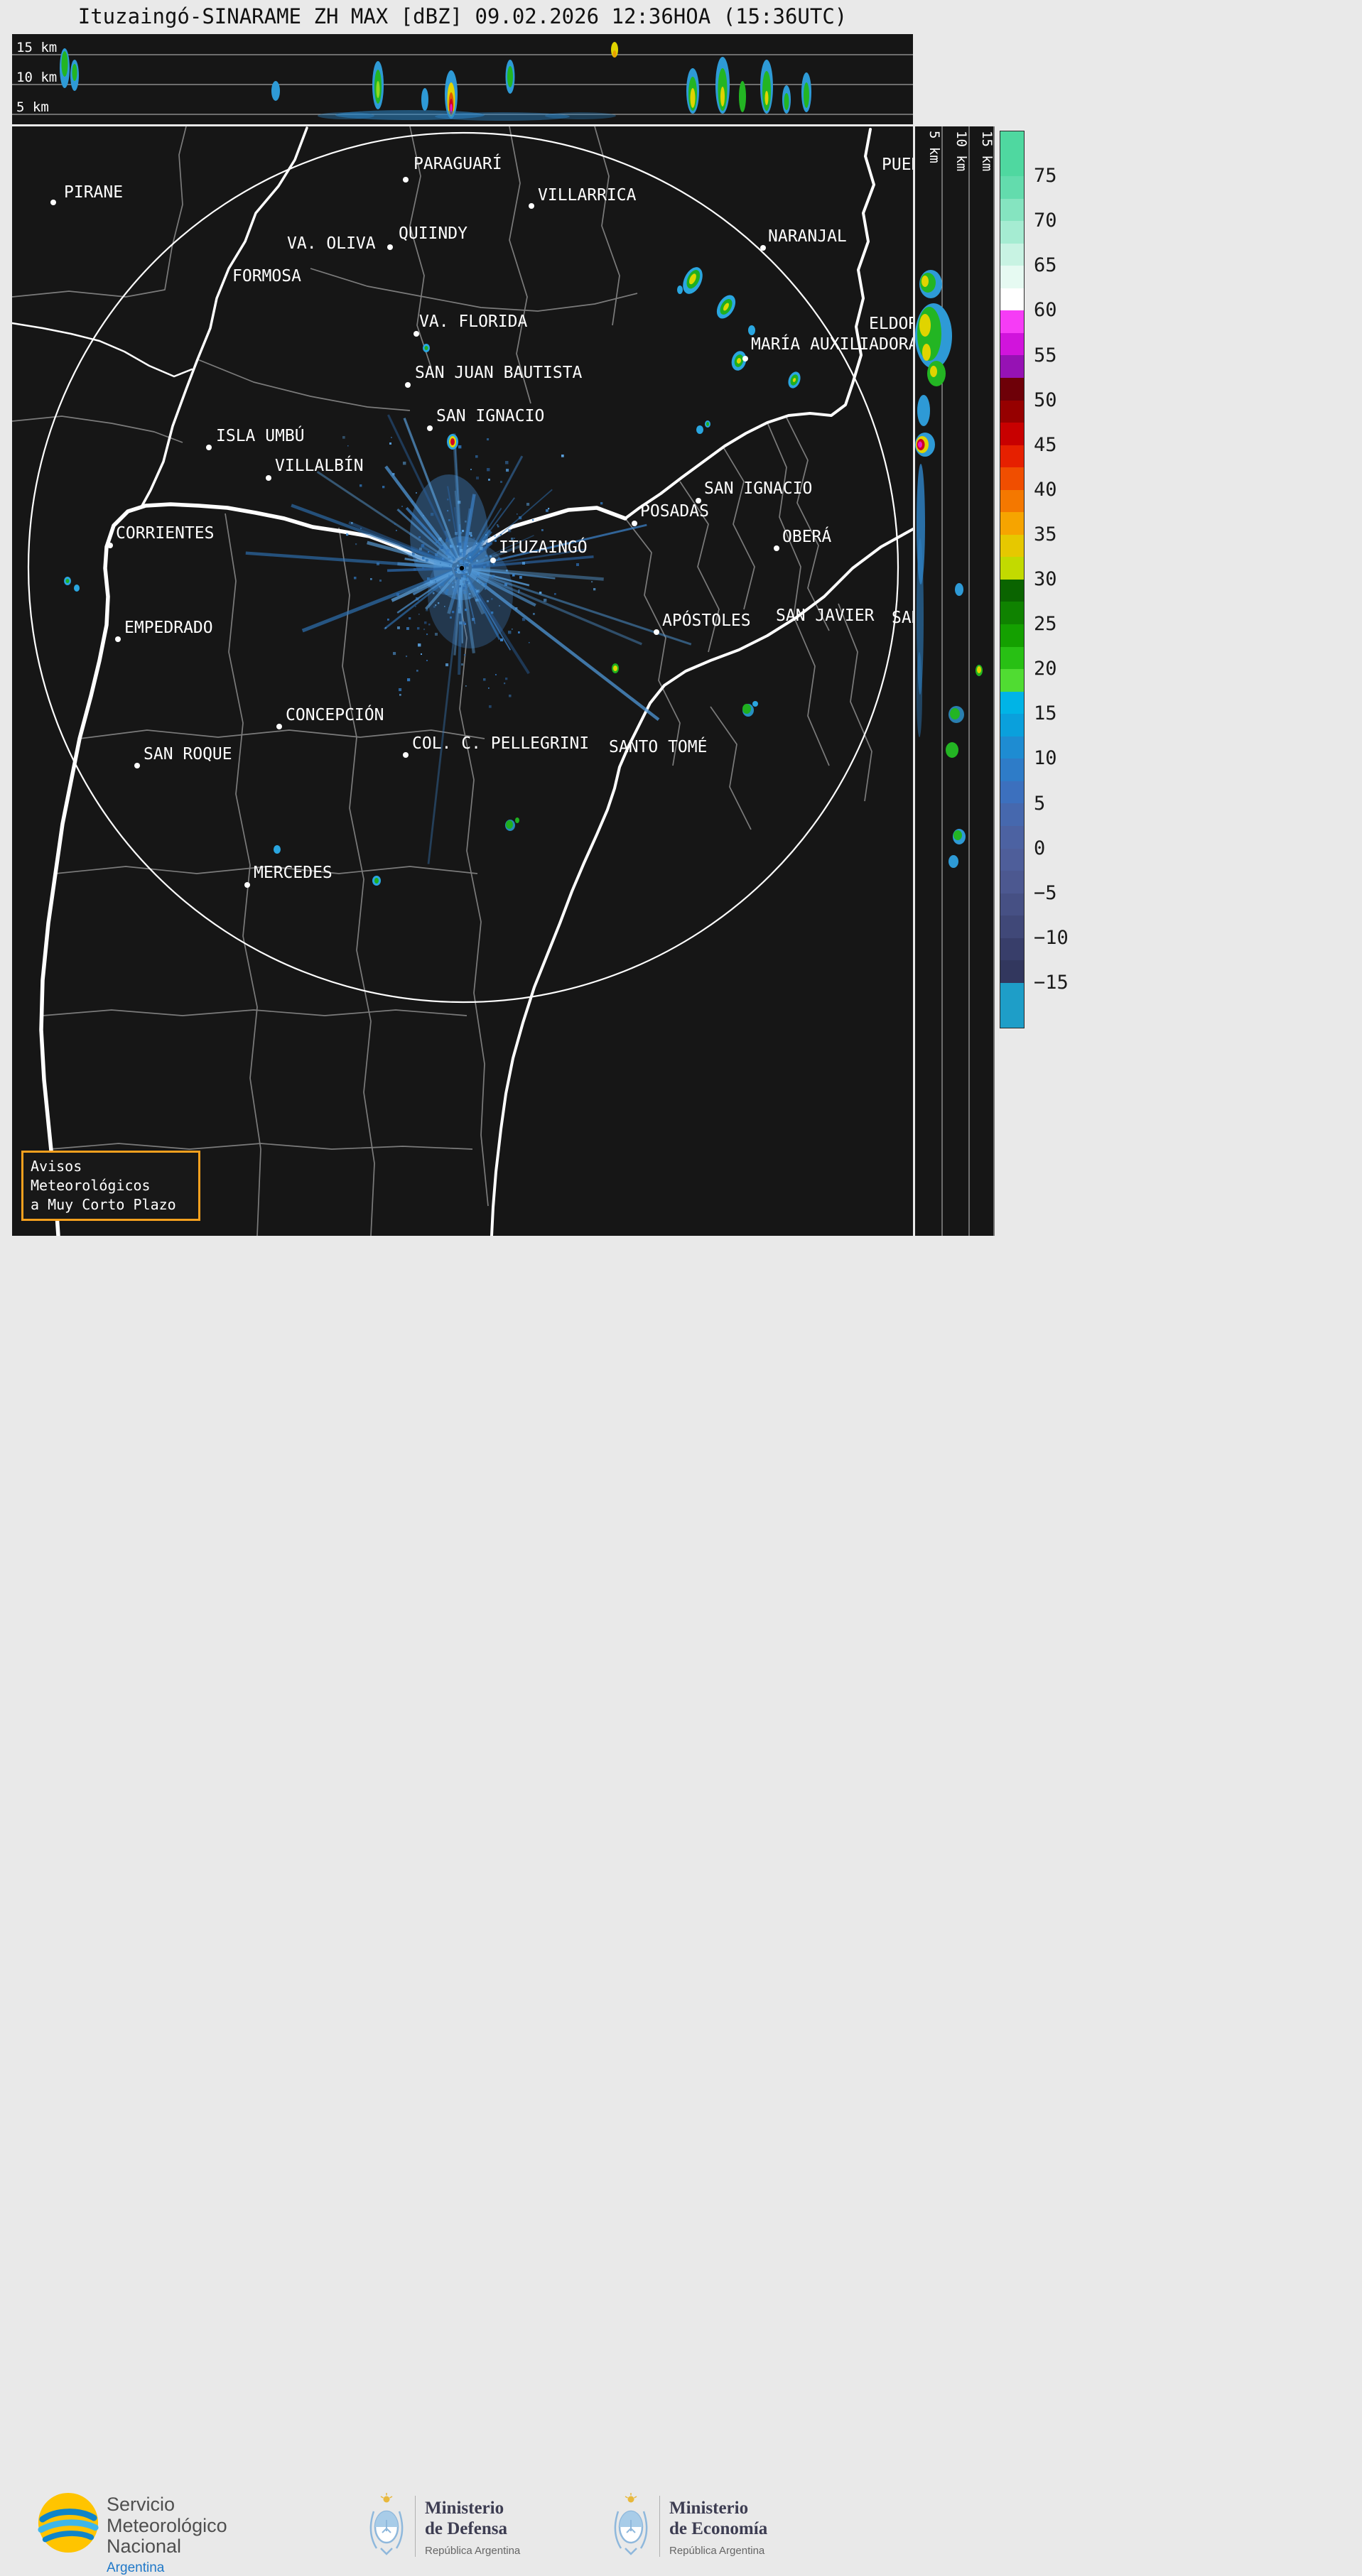 This screenshot has width=1362, height=2576. Describe the element at coordinates (1045, 713) in the screenshot. I see `colorbar-tick-label: 15` at that location.